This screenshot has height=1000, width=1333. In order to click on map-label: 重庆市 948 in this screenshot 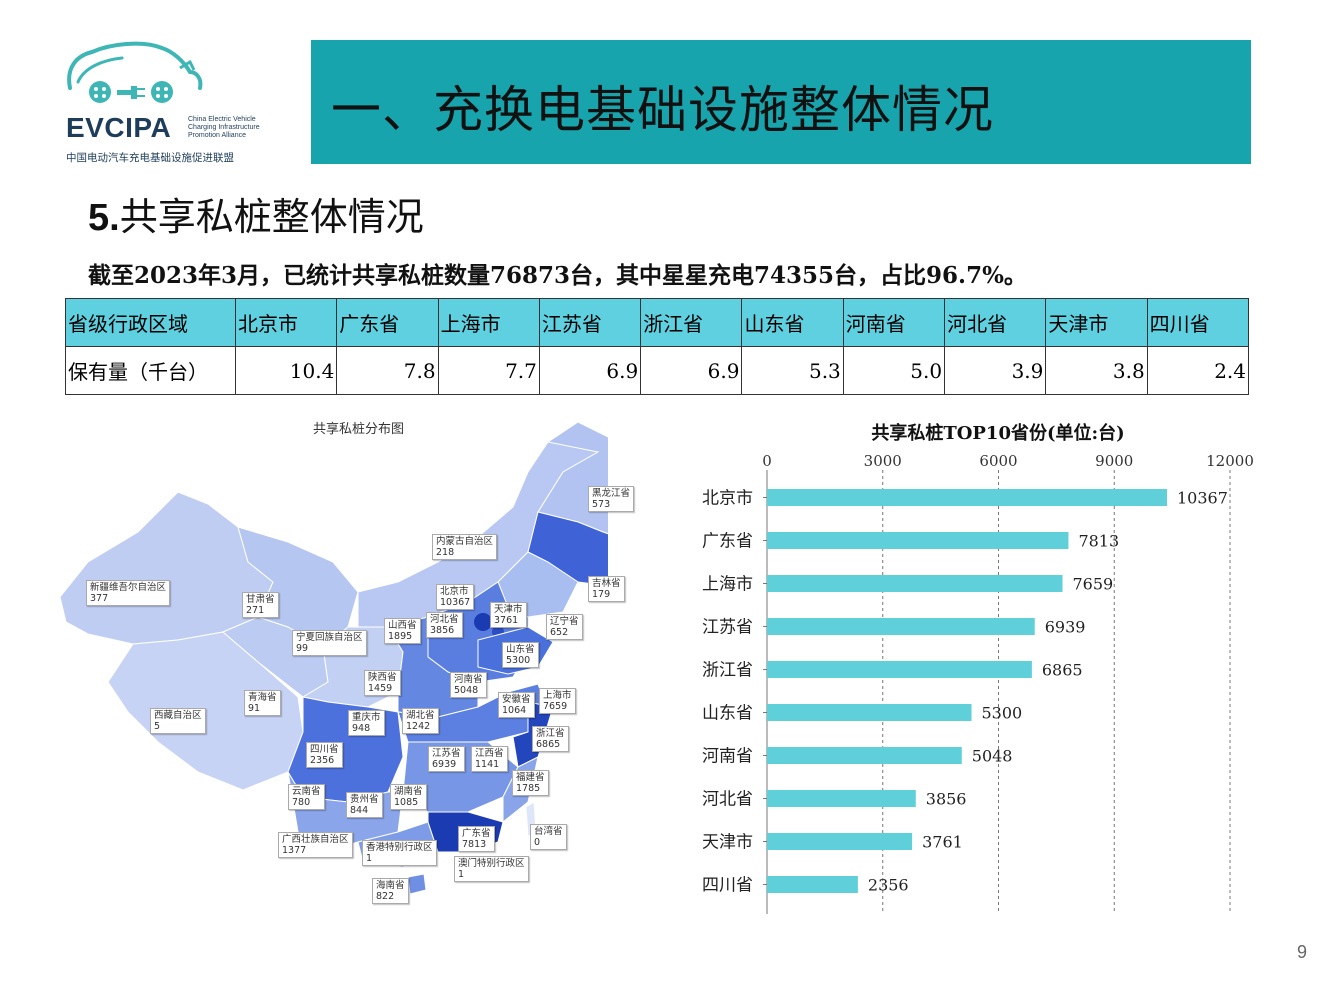, I will do `click(366, 723)`.